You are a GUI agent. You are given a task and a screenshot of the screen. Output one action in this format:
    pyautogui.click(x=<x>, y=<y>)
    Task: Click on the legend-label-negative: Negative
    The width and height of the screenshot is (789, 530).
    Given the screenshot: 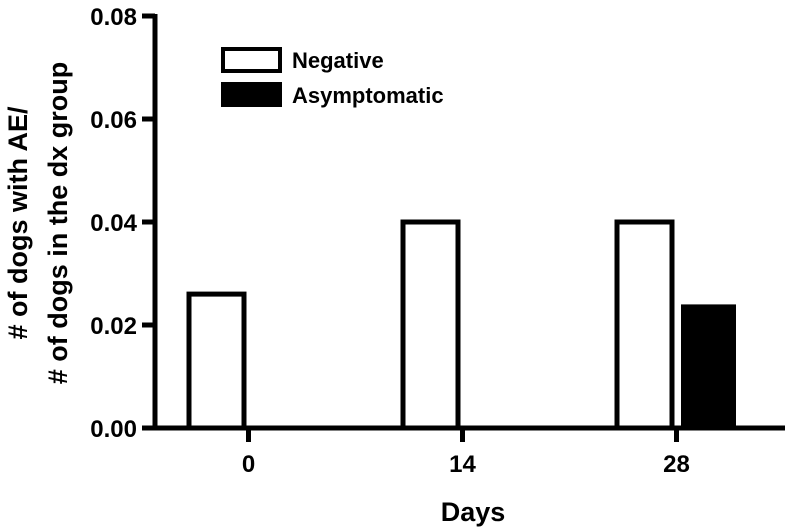 What is the action you would take?
    pyautogui.click(x=338, y=60)
    